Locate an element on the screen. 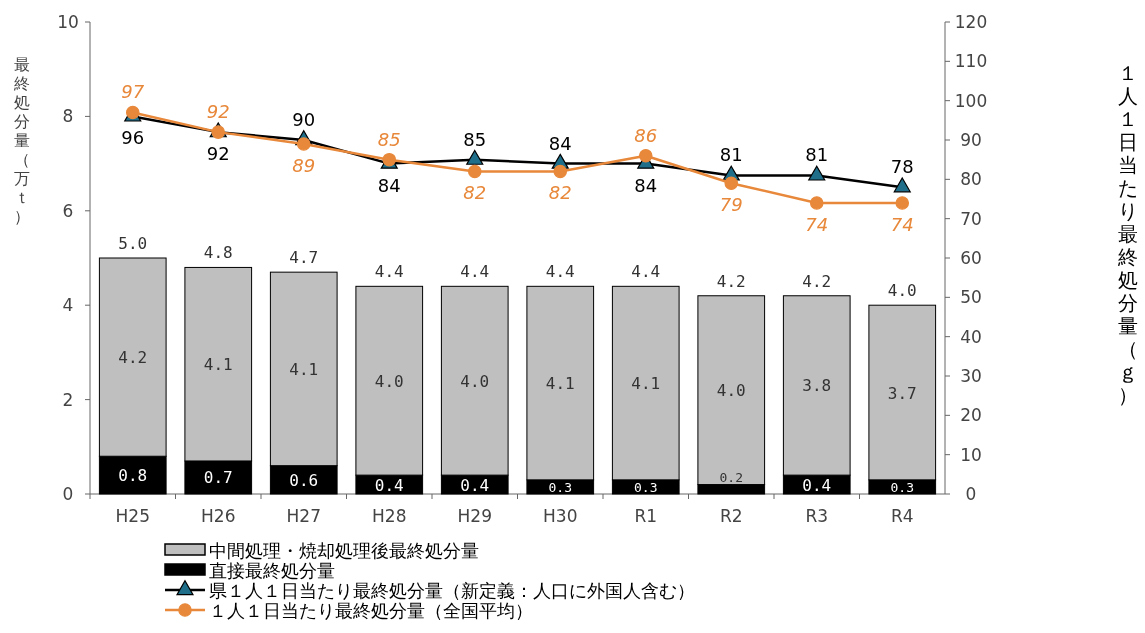 The width and height of the screenshot is (1145, 633). data-label: 3.8 is located at coordinates (817, 386).